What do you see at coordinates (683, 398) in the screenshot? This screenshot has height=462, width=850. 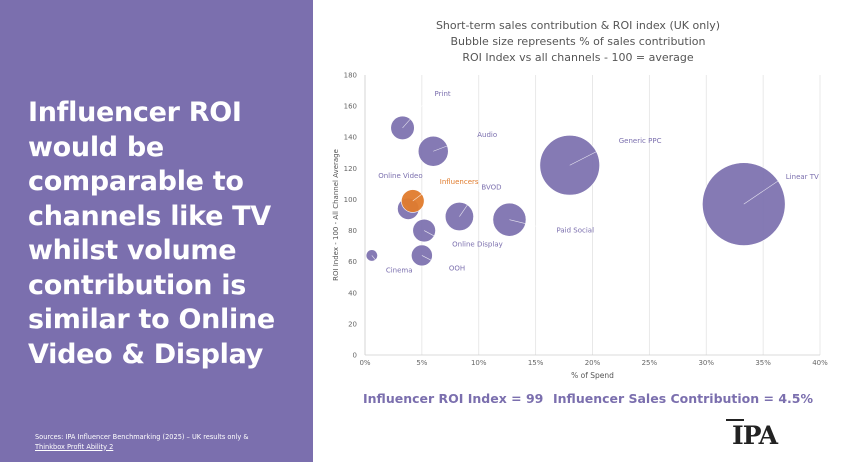 I see `influencer-contribution-stat: Influencer Sales Contribution = 4.5%` at bounding box center [683, 398].